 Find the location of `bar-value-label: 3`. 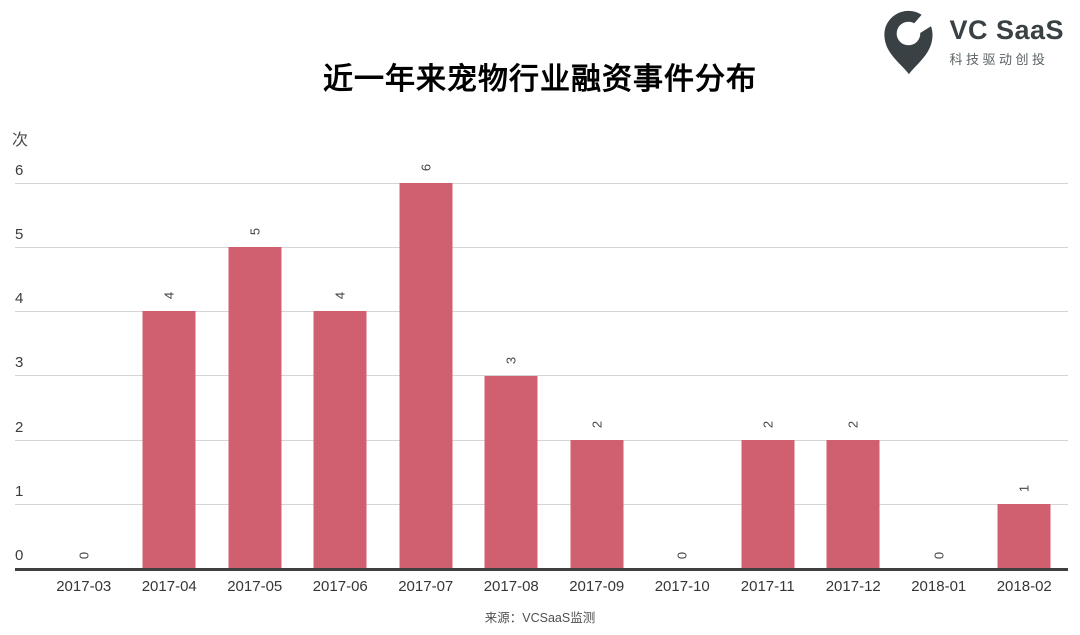

bar-value-label: 3 is located at coordinates (511, 360).